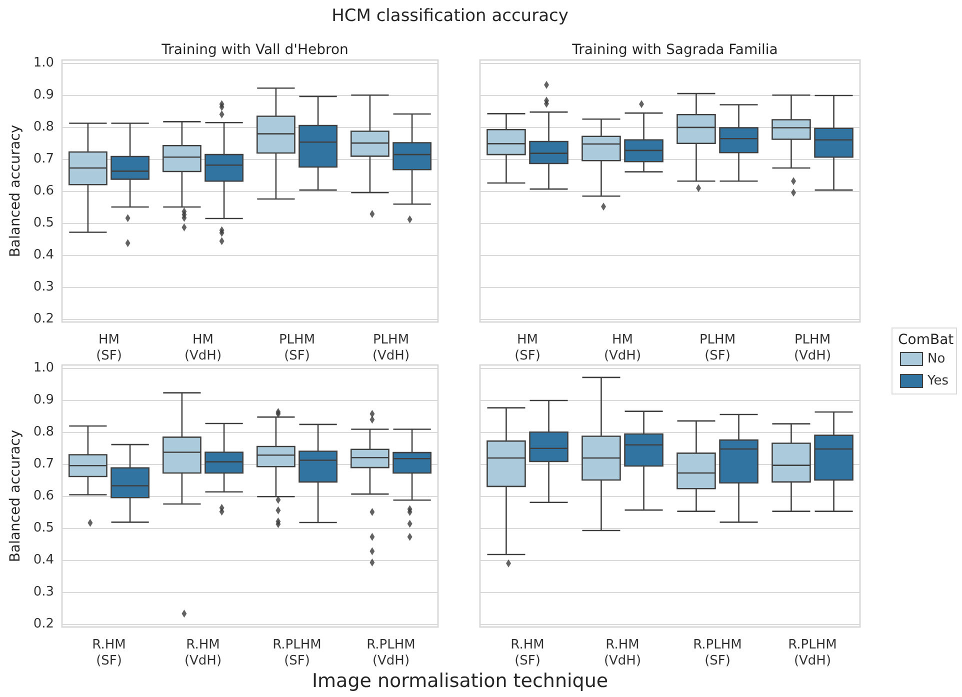 Image resolution: width=962 pixels, height=697 pixels. What do you see at coordinates (926, 340) in the screenshot?
I see `legend-title: ComBat` at bounding box center [926, 340].